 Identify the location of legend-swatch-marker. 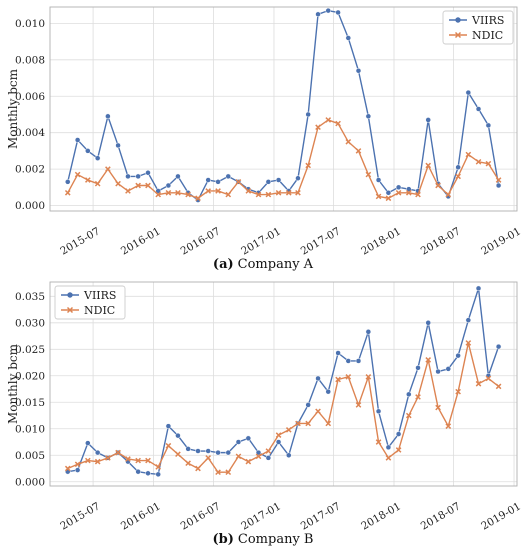
(70, 310).